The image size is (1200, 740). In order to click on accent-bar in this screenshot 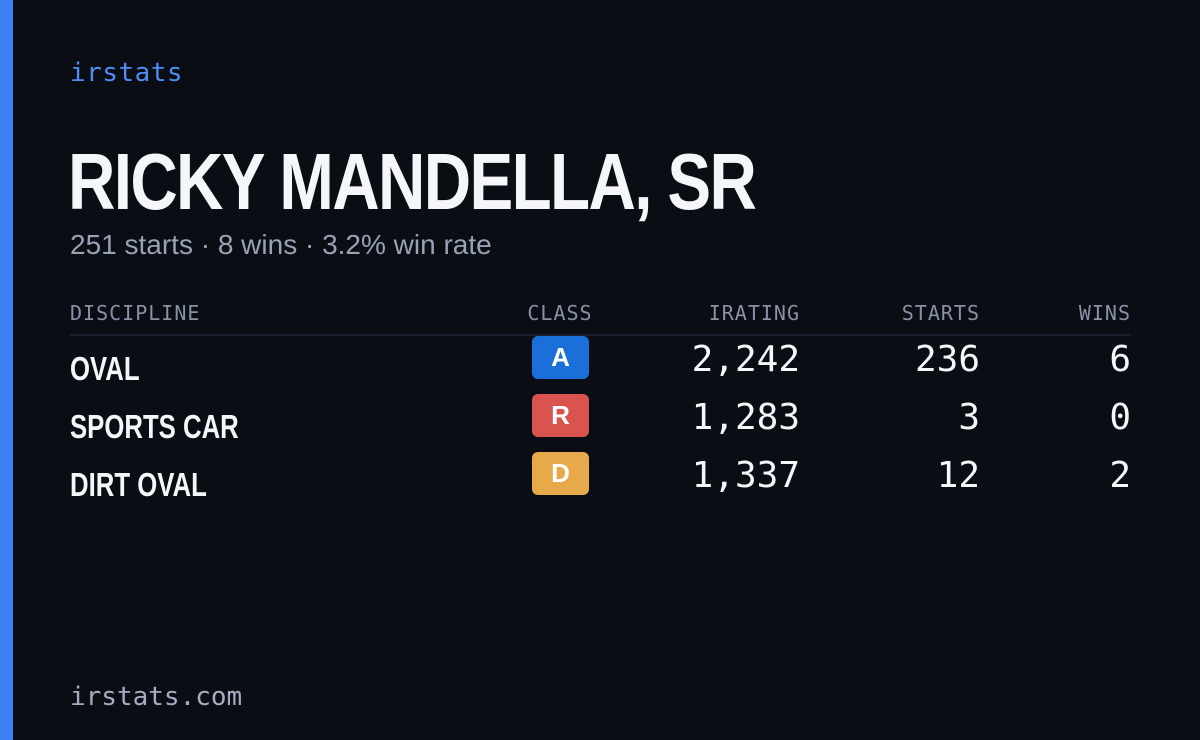, I will do `click(6, 370)`.